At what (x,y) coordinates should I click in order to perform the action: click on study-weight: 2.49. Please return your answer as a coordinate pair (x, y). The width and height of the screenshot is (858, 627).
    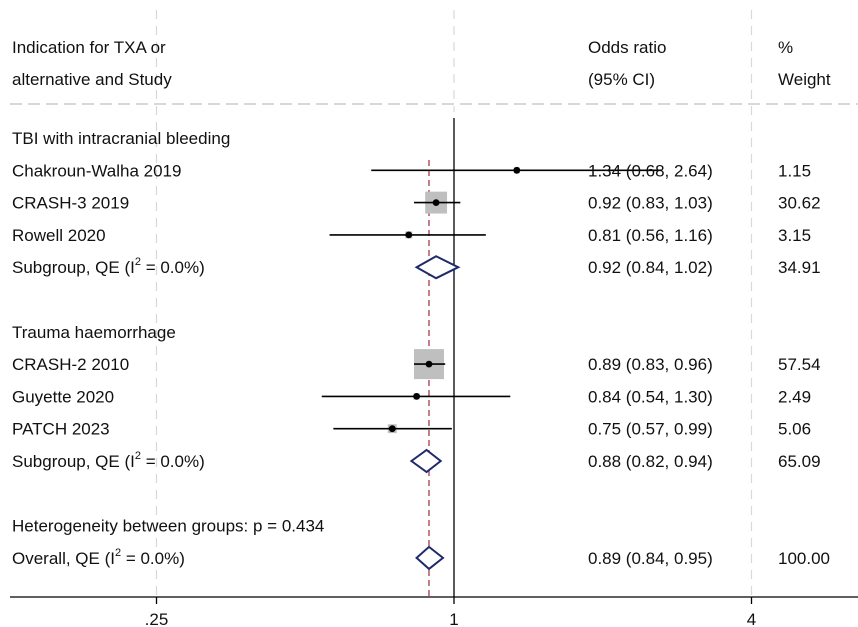
    Looking at the image, I should click on (794, 396).